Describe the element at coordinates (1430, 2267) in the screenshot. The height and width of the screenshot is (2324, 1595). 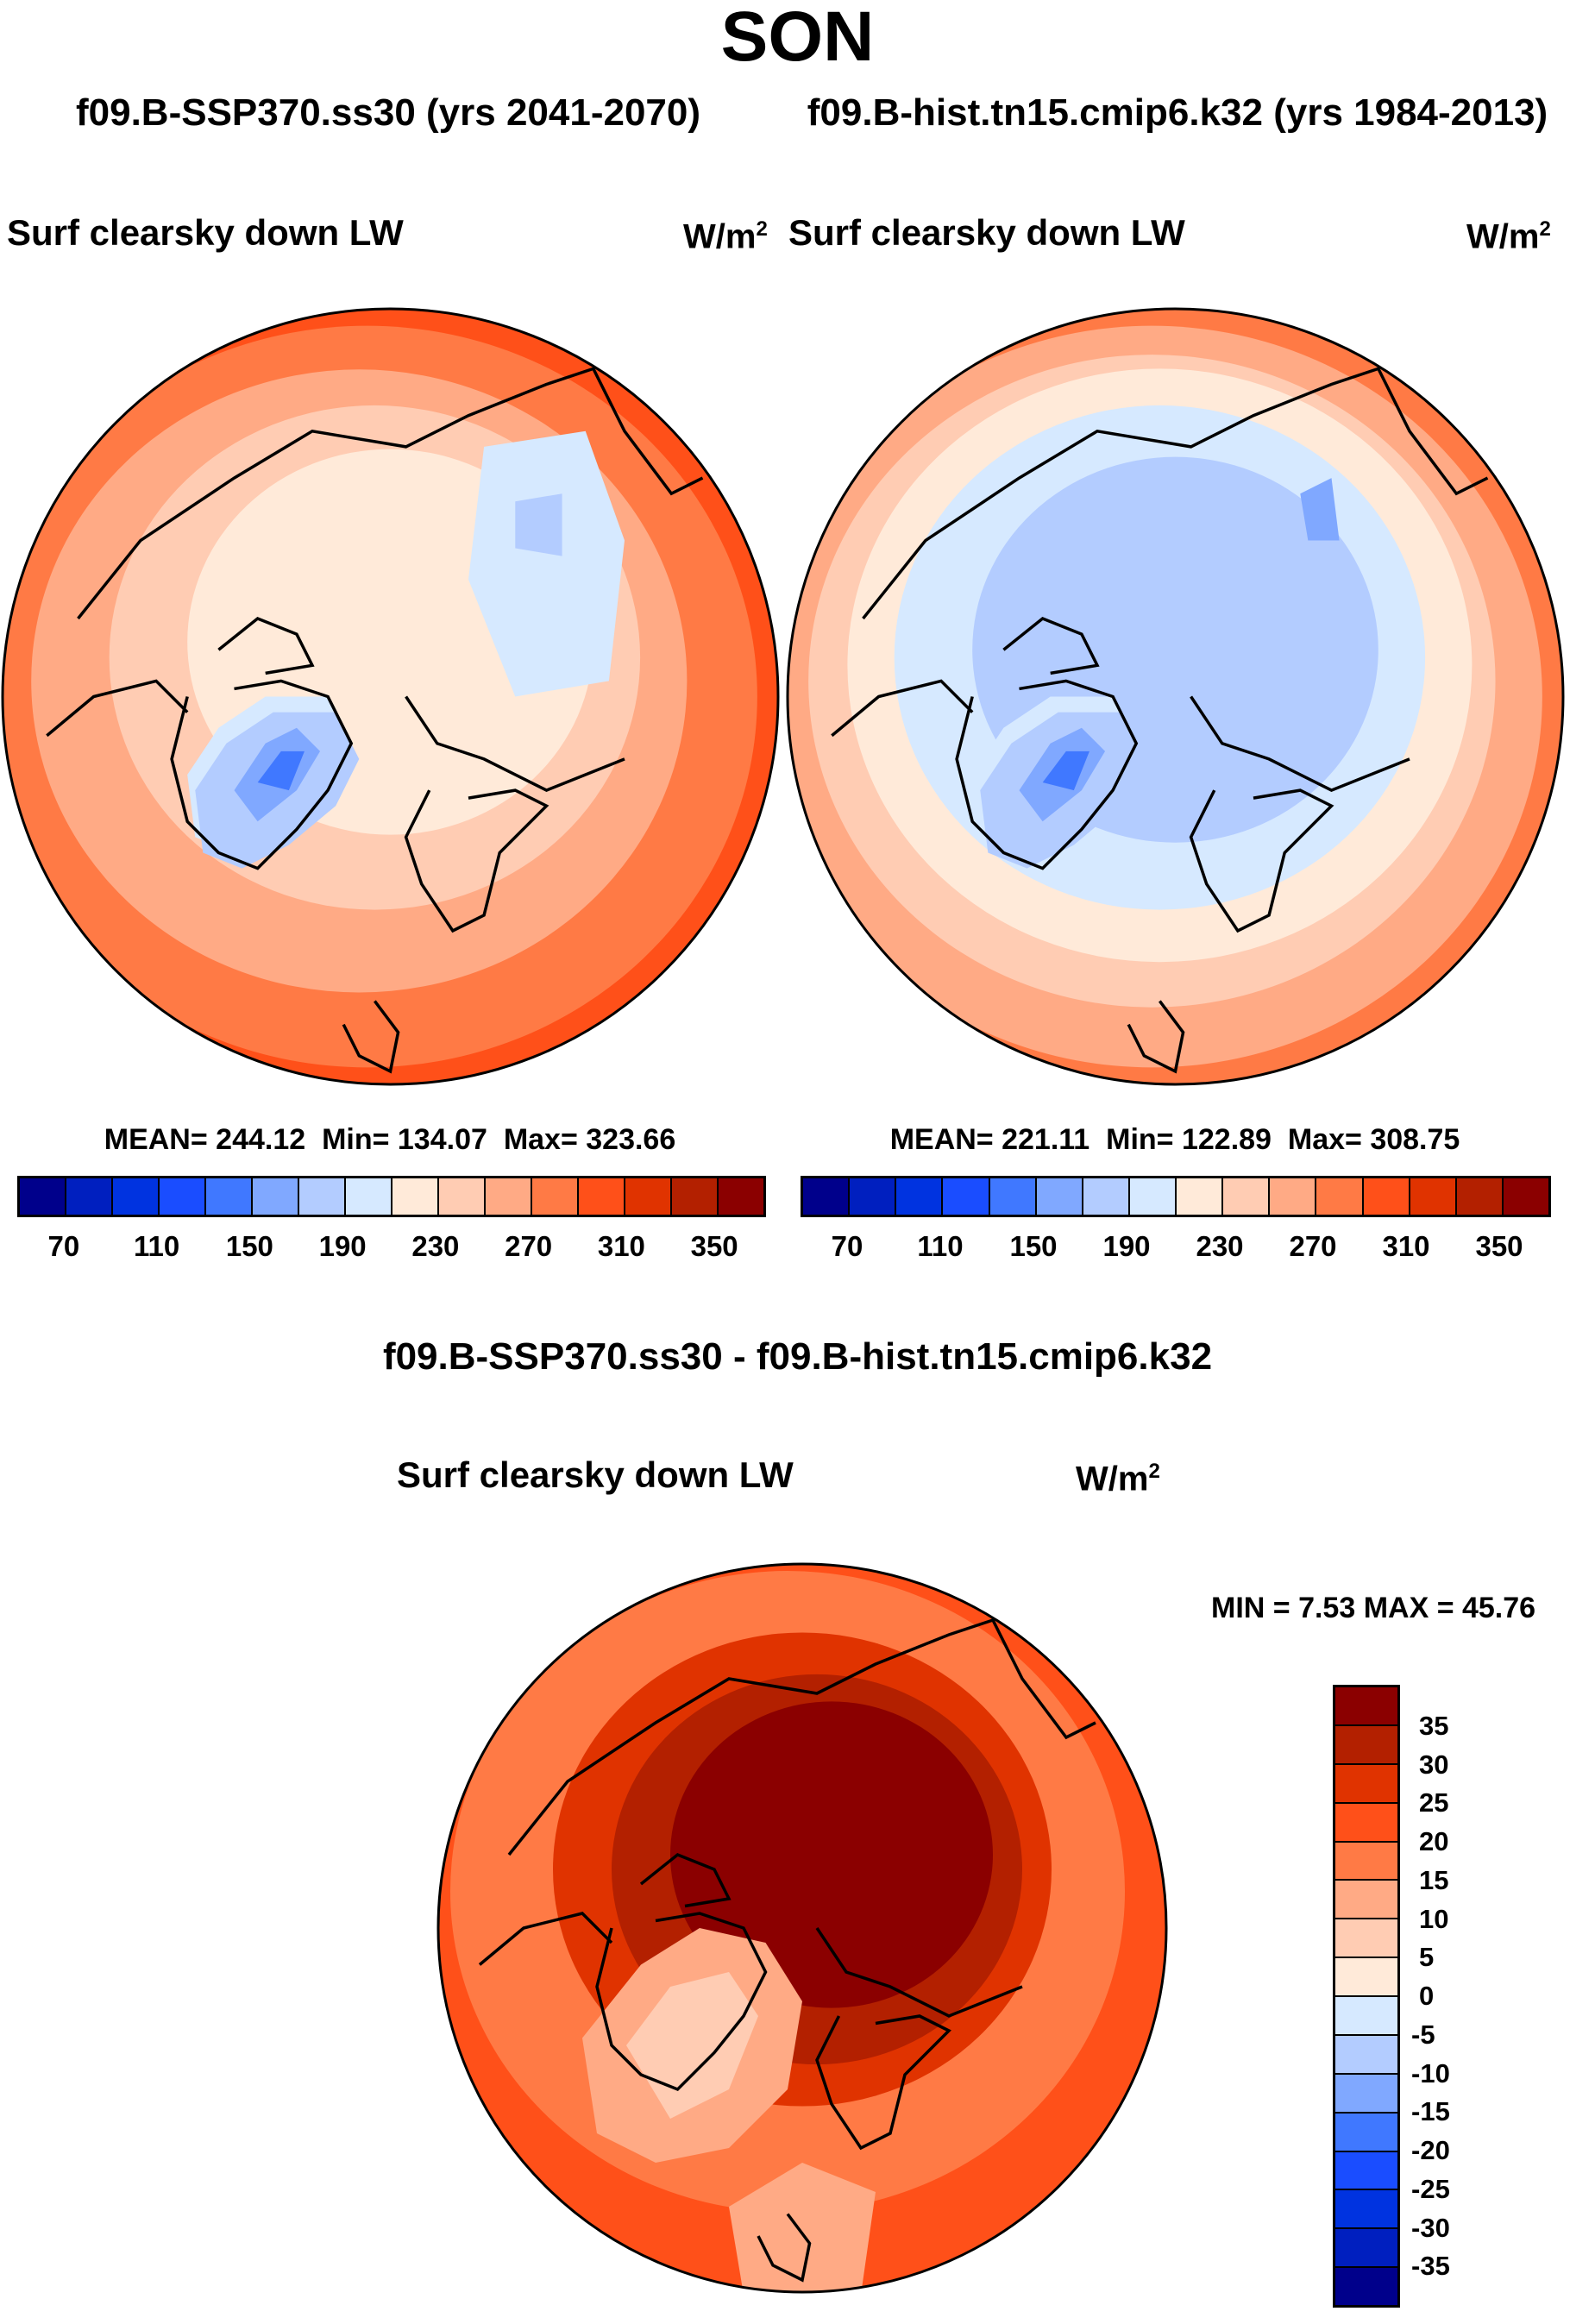
I see `colorbar-tick-label: -35` at that location.